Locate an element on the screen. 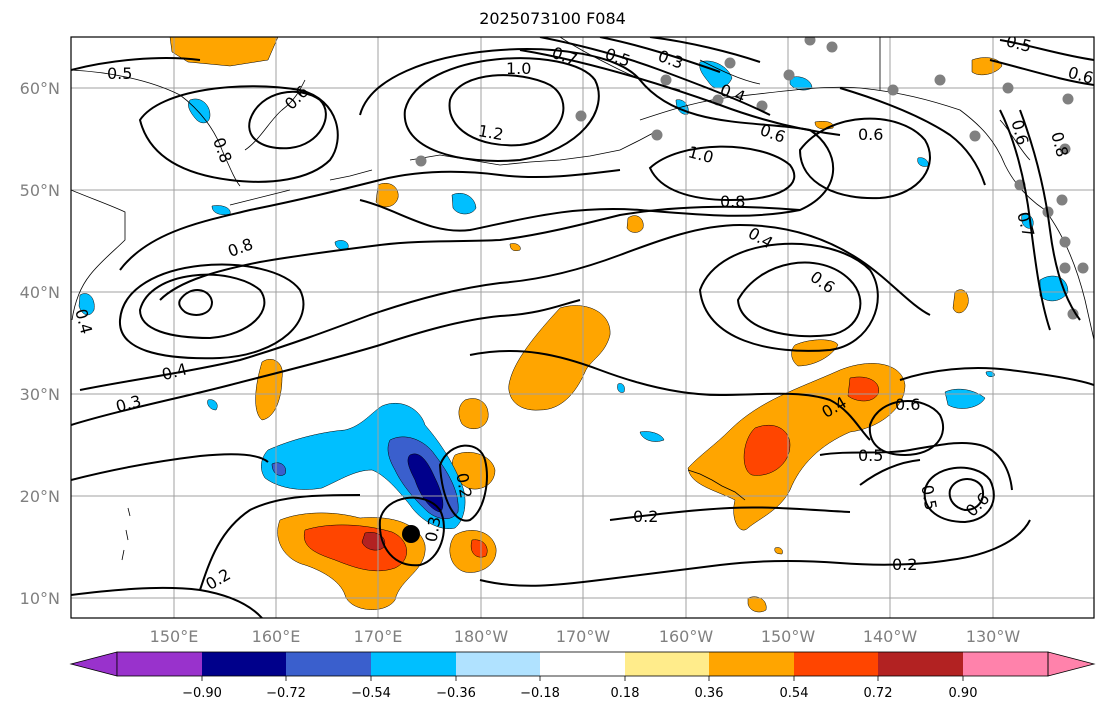 The width and height of the screenshot is (1105, 712). contour-0.8-nw-ring is located at coordinates (287, 120).